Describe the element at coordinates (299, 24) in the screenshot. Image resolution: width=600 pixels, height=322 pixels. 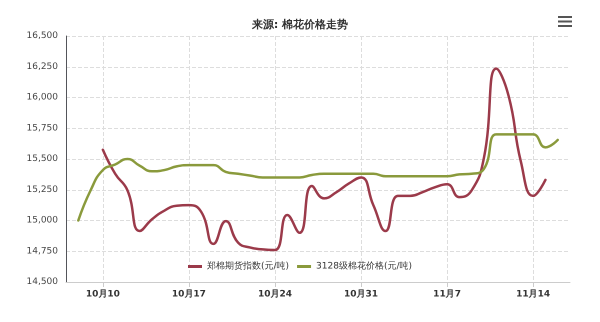
I see `chart-title: 来源: 棉花价格走势` at that location.